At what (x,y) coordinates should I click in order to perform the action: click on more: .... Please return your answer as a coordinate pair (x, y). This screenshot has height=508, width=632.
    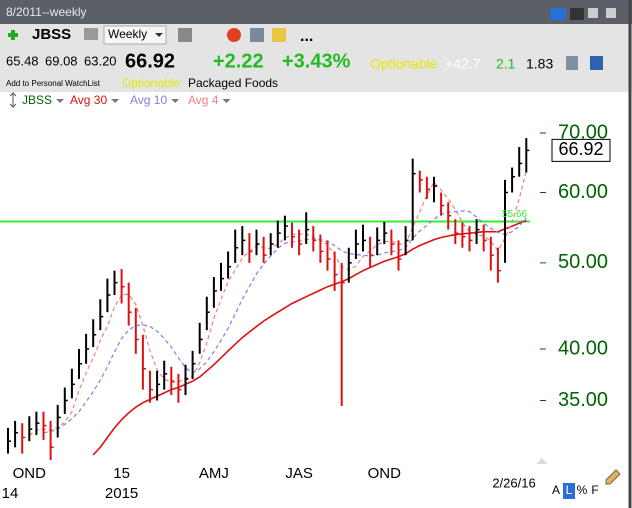
    Looking at the image, I should click on (306, 36).